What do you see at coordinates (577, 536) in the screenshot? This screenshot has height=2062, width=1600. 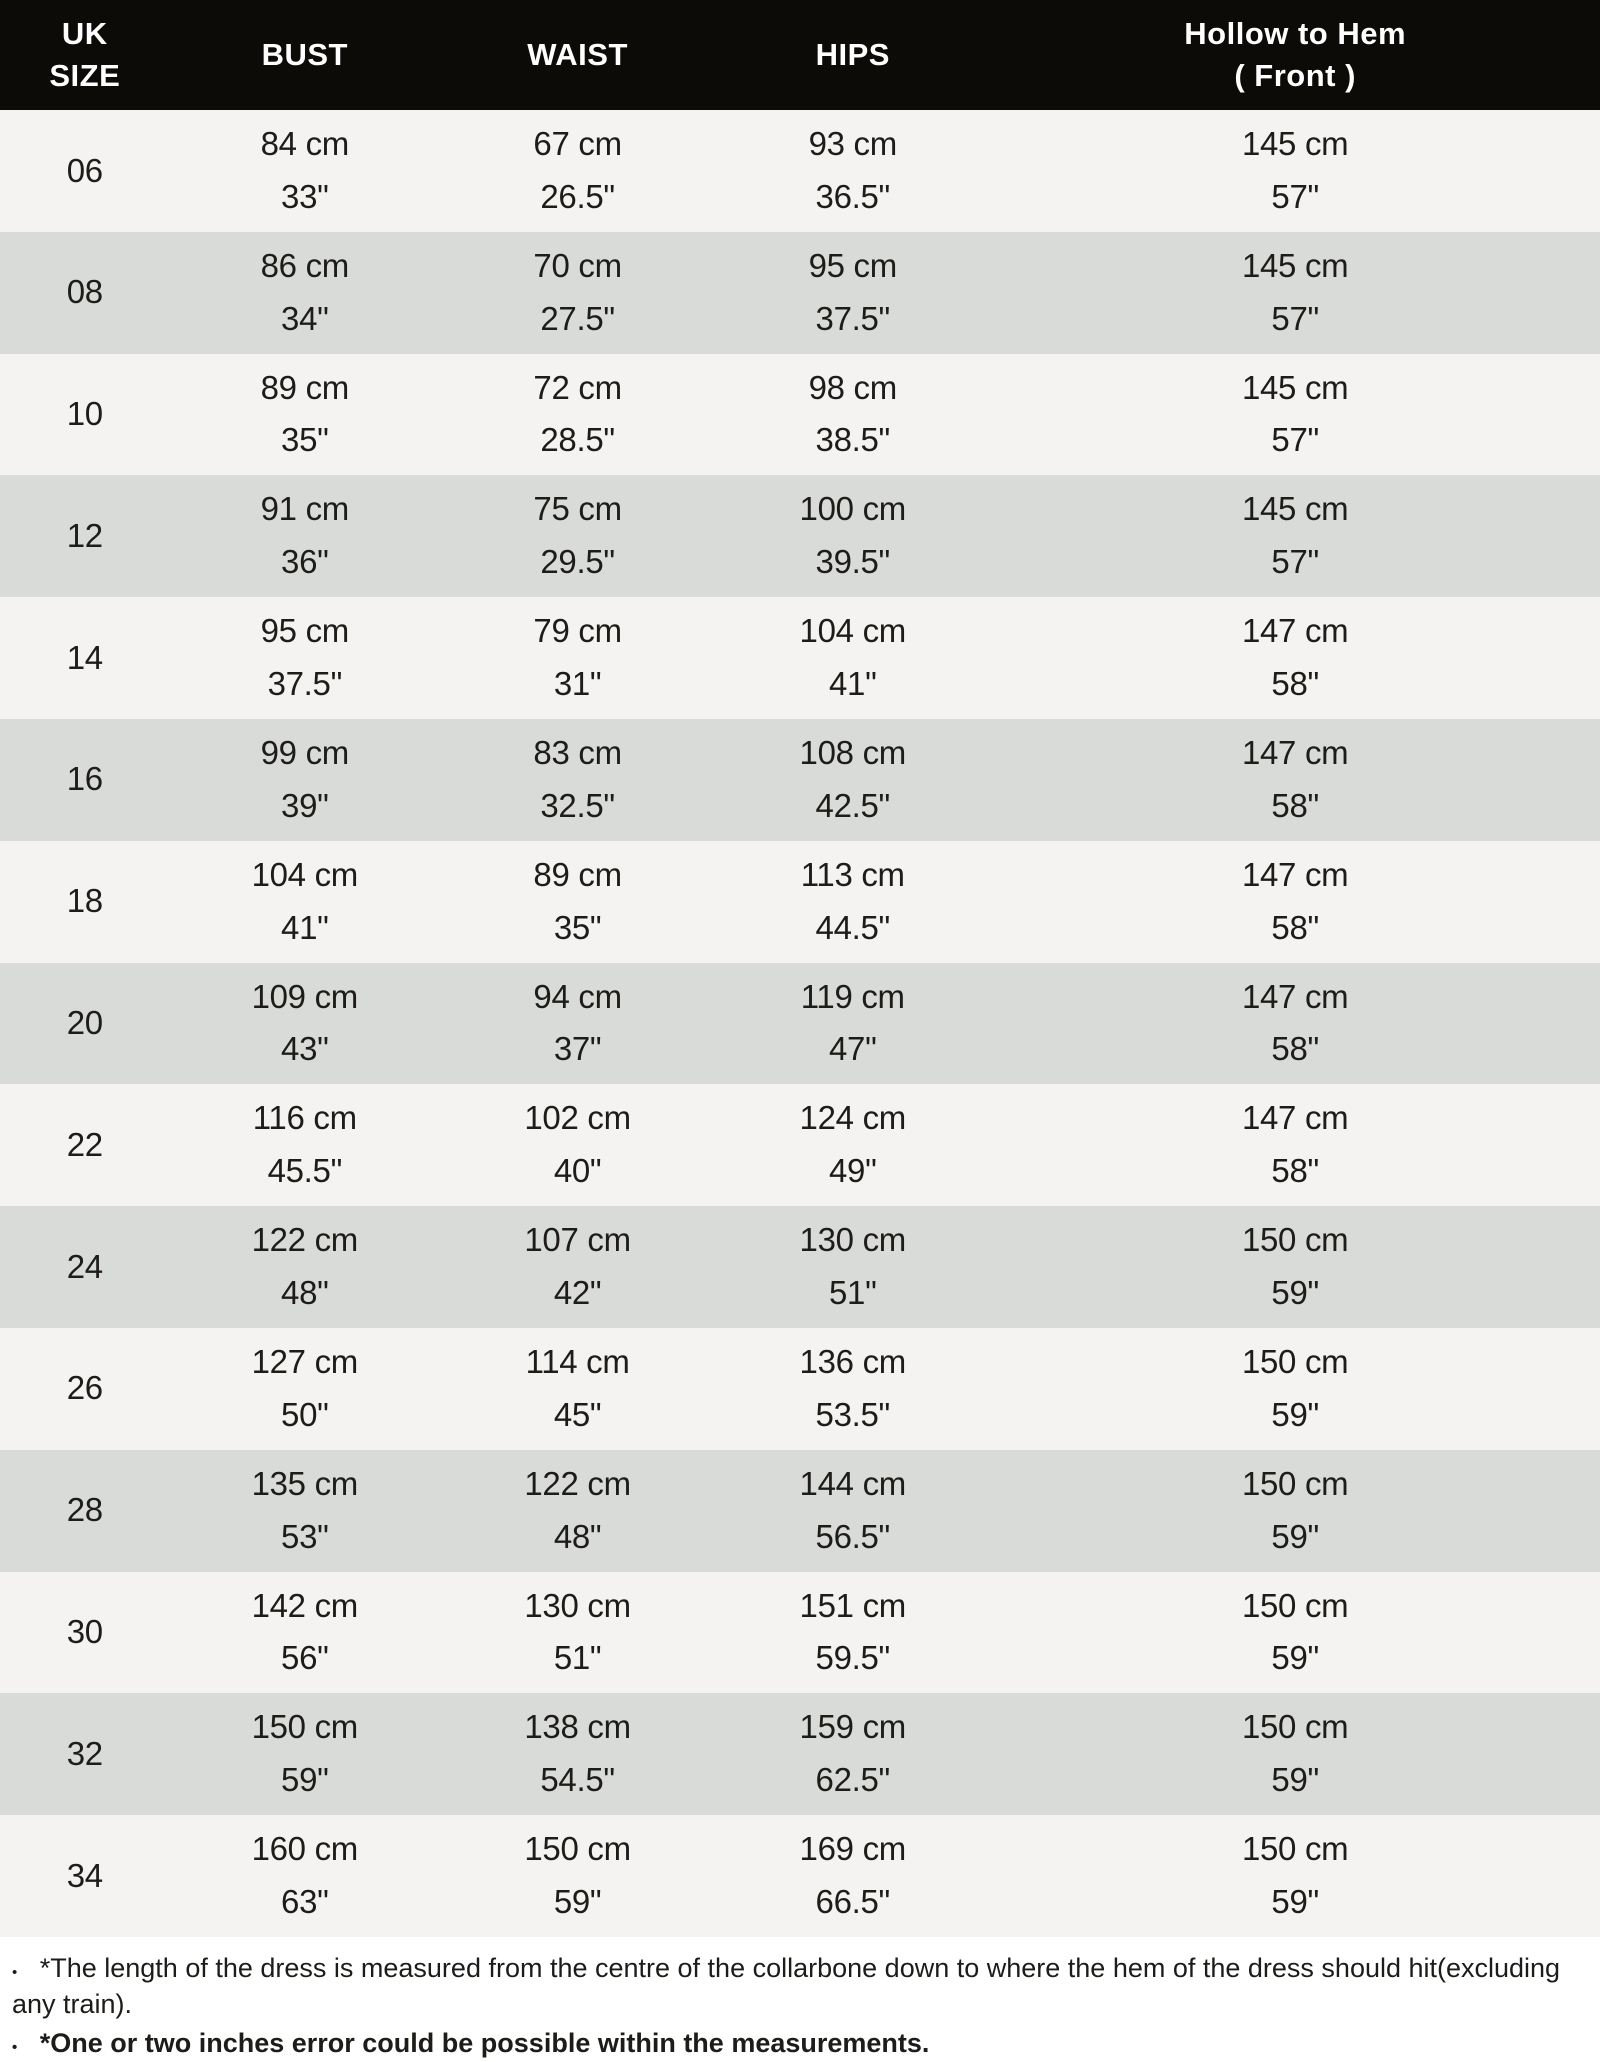 I see `cell-waist: 75 cm 29.5"` at bounding box center [577, 536].